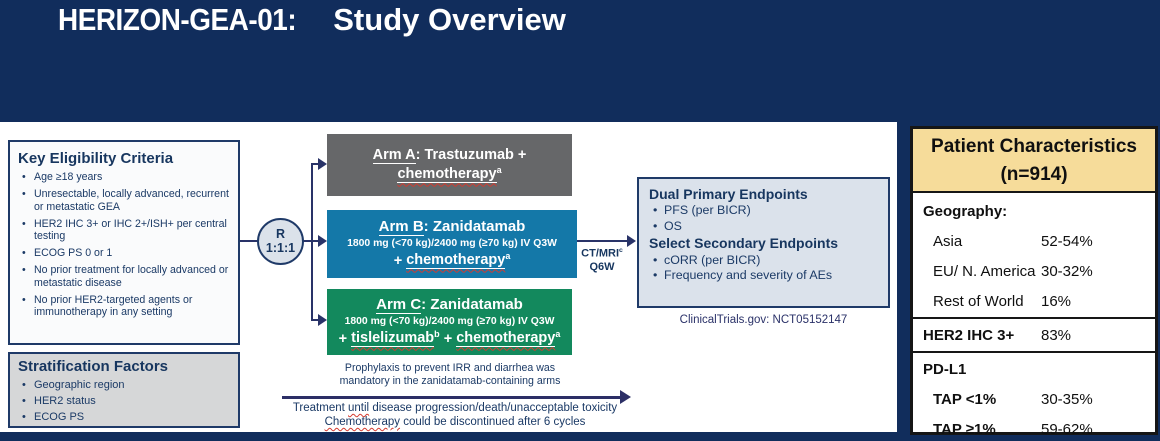 The height and width of the screenshot is (441, 1160). What do you see at coordinates (125, 253) in the screenshot?
I see `eligibility-item: ECOG PS 0 or 1` at bounding box center [125, 253].